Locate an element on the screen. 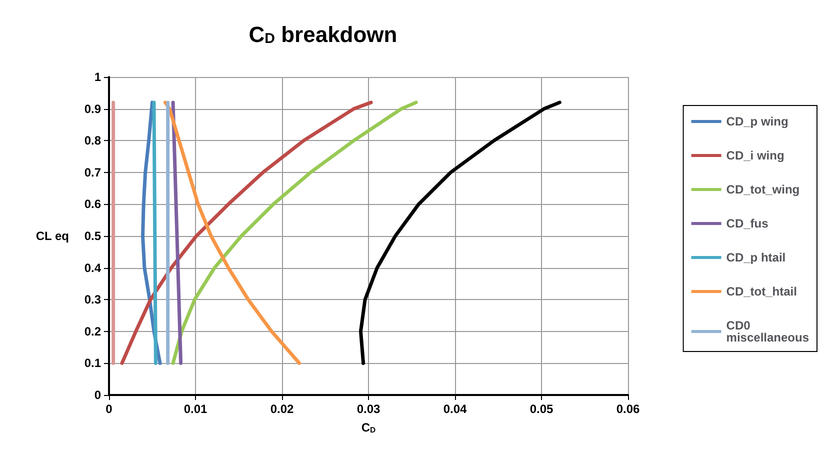 Image resolution: width=825 pixels, height=459 pixels. x-tick-label: 0.03 is located at coordinates (368, 409).